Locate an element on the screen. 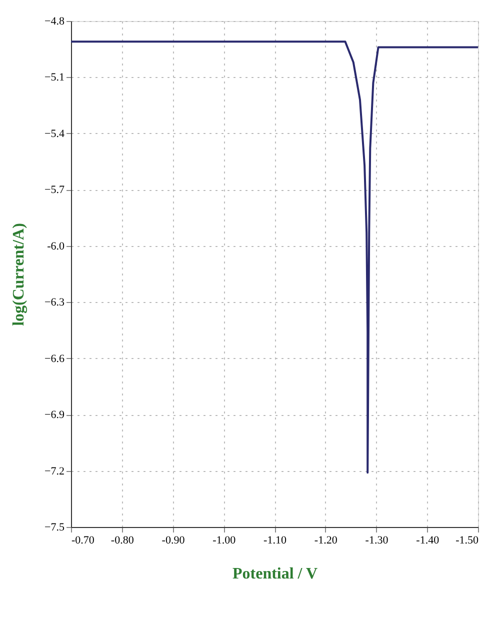  y-tick-label: −6.9 is located at coordinates (54, 415).